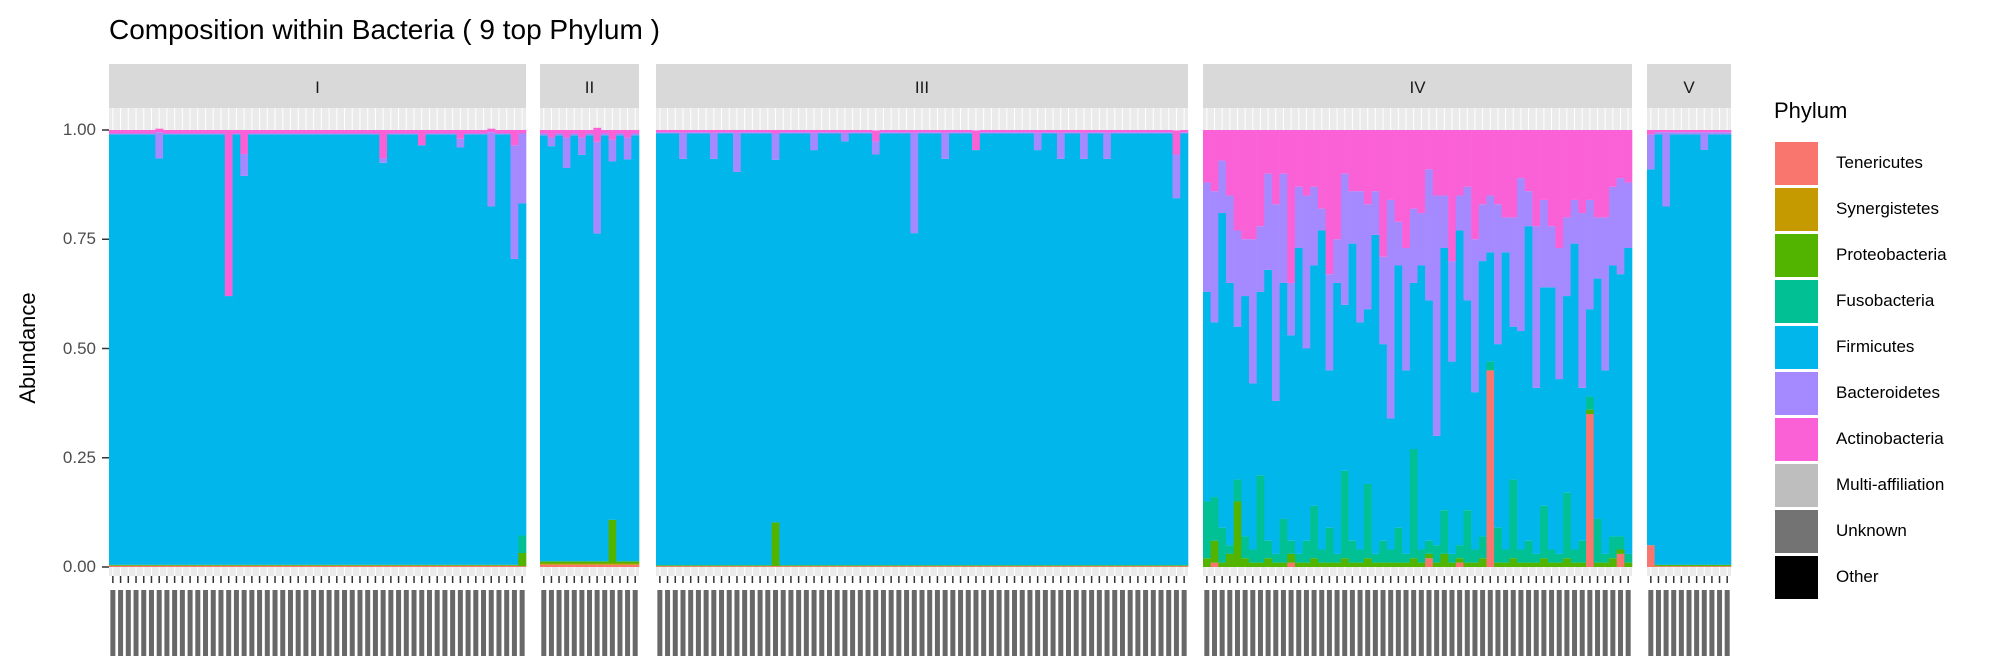 Image resolution: width=2016 pixels, height=672 pixels. Describe the element at coordinates (627, 564) in the screenshot. I see `bar-segment-synergistetes` at that location.